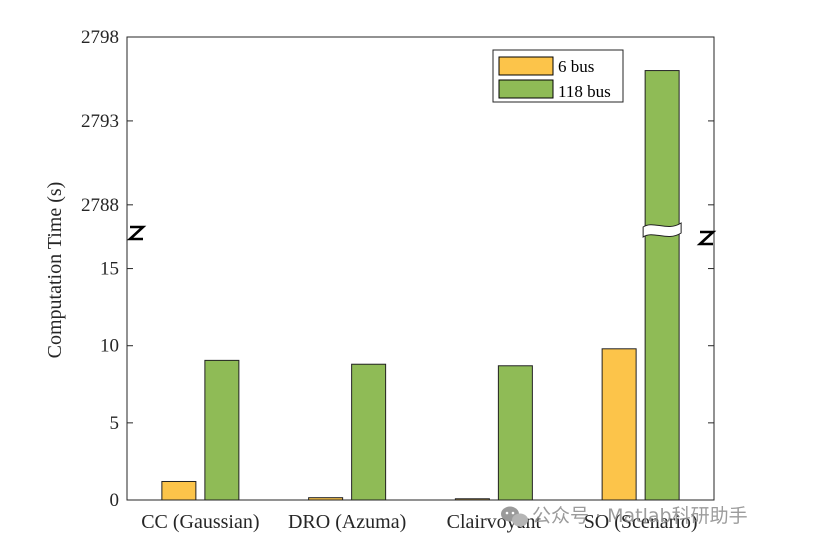 Image resolution: width=815 pixels, height=548 pixels. Describe the element at coordinates (179, 490) in the screenshot. I see `bar-6-bus-cc-gaussian` at that location.